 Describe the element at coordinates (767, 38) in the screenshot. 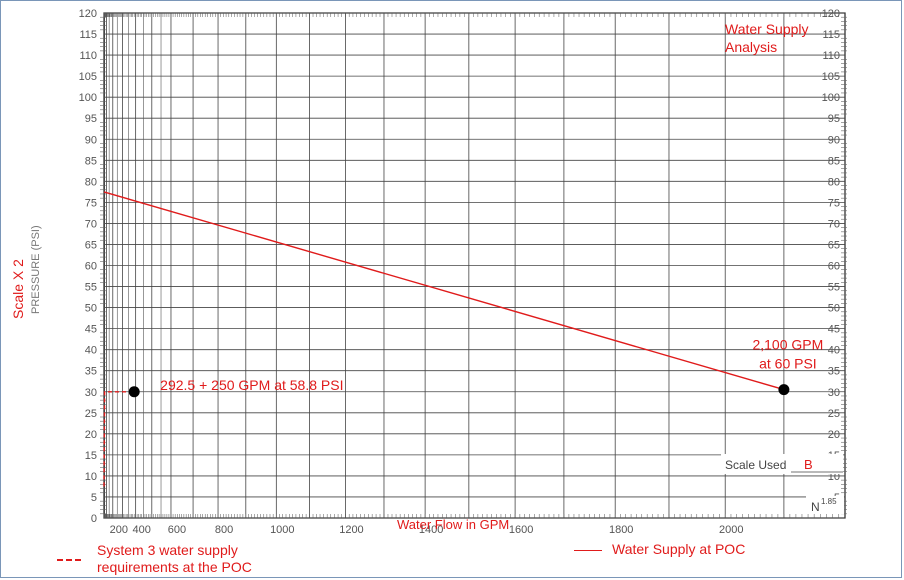

I see `chart-title: Water Supply Analysis` at that location.